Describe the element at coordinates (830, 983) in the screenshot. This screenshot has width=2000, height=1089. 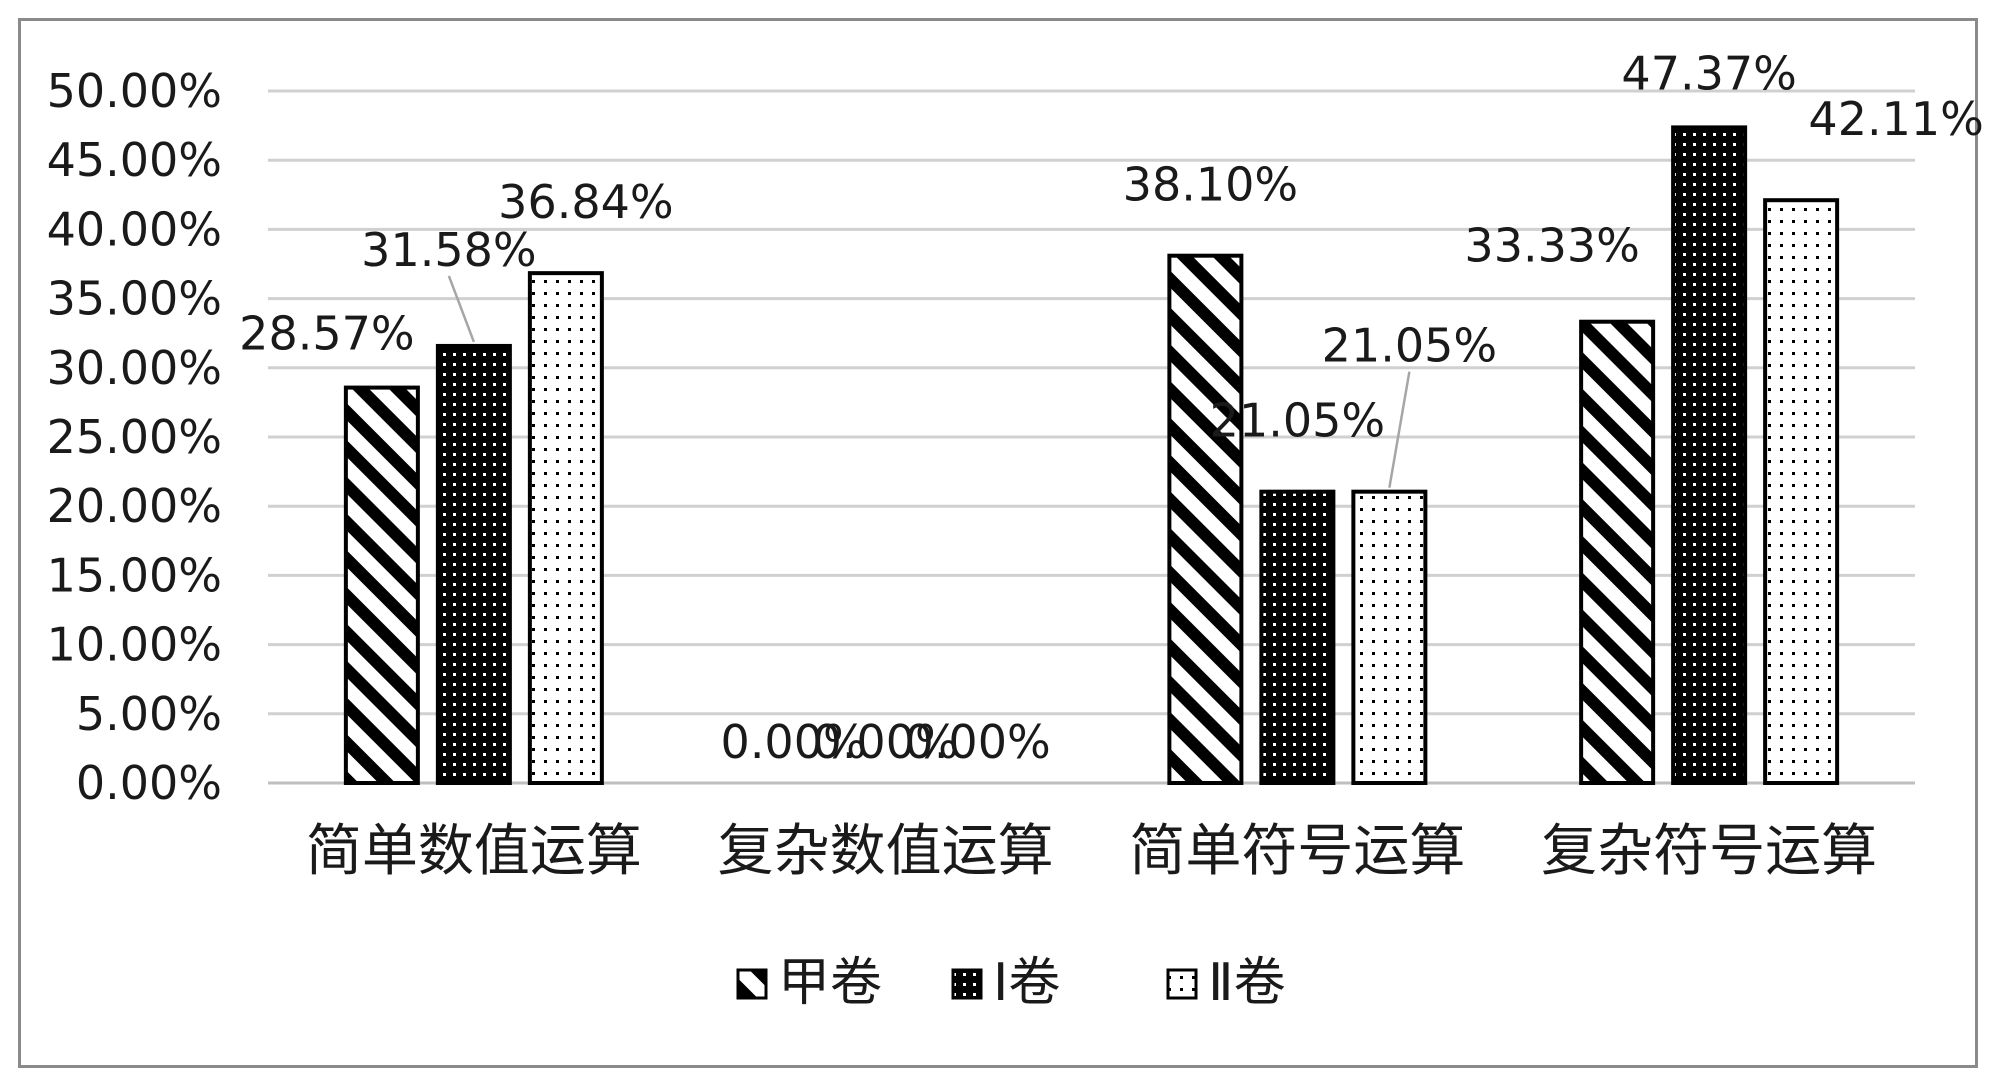
I see `legend-label: 甲卷` at that location.